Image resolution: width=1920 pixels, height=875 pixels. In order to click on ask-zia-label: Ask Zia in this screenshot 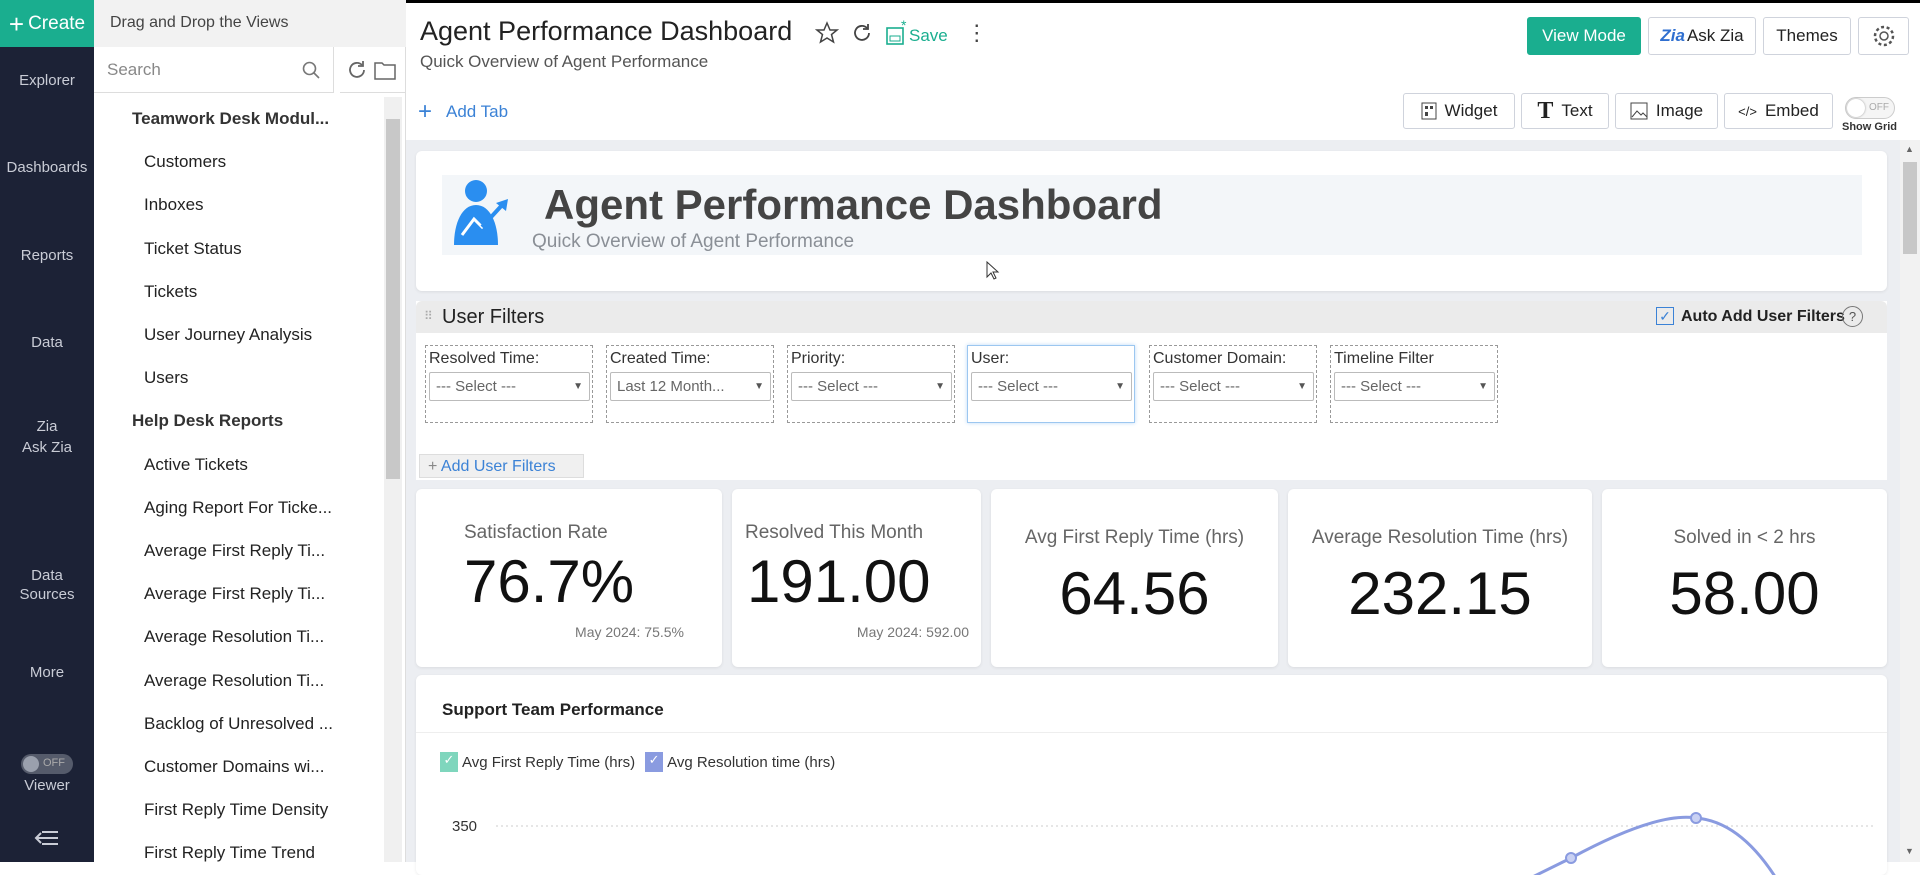, I will do `click(1715, 35)`.